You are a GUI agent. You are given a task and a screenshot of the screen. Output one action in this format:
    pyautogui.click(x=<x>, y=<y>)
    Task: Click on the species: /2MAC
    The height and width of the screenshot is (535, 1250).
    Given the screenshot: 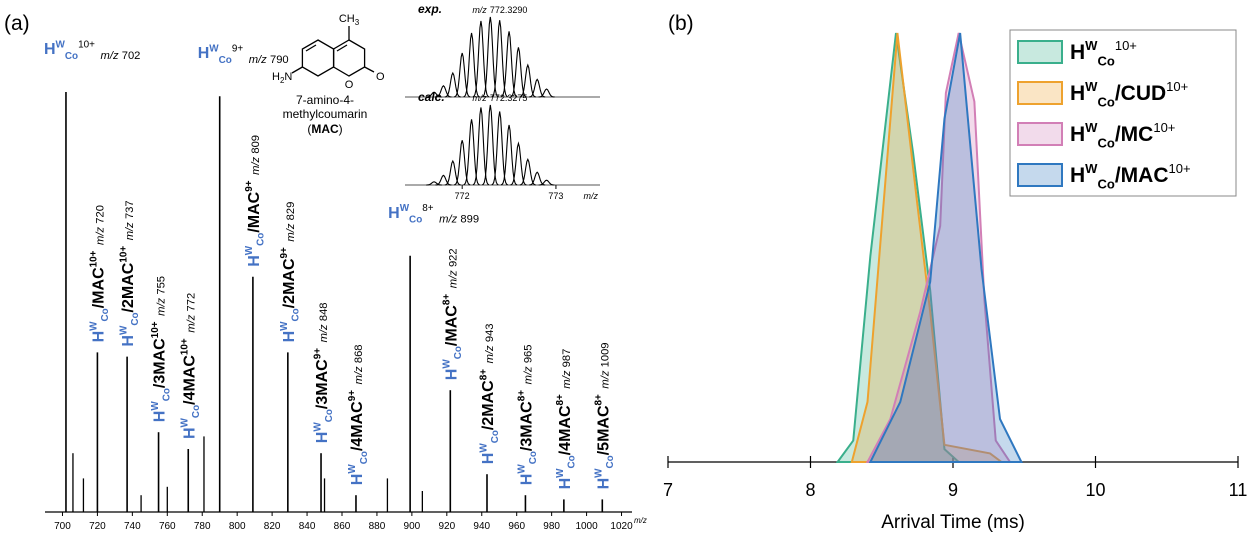 What is the action you would take?
    pyautogui.click(x=289, y=283)
    